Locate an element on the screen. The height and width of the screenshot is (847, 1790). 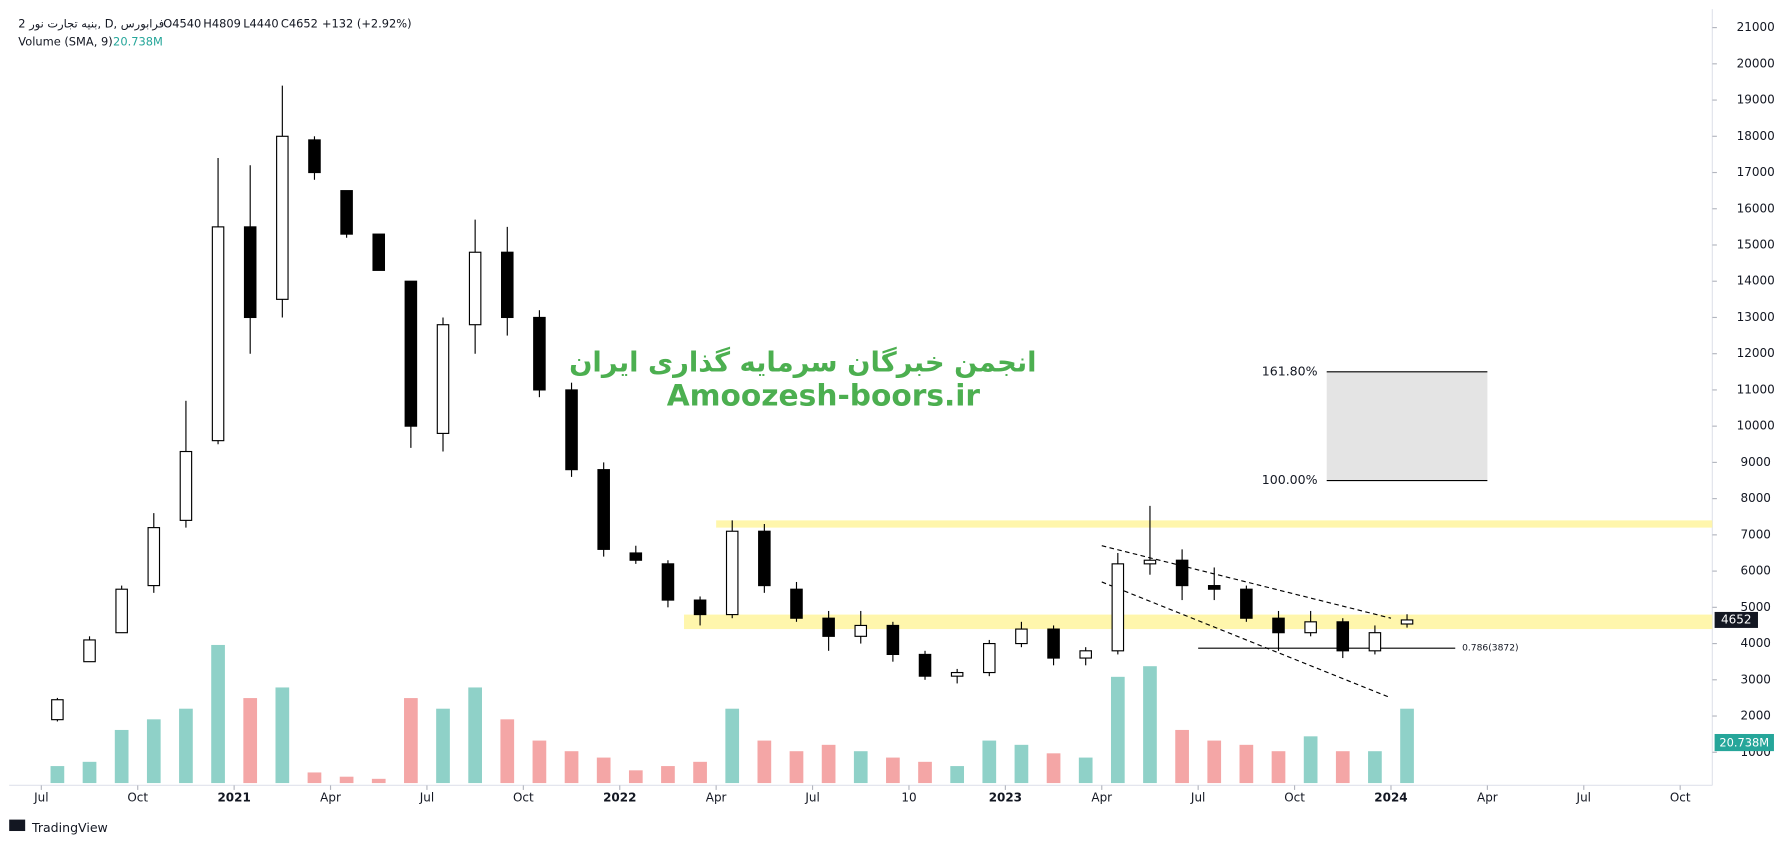
fib-line-label: 0.786(3872) is located at coordinates (1490, 649).